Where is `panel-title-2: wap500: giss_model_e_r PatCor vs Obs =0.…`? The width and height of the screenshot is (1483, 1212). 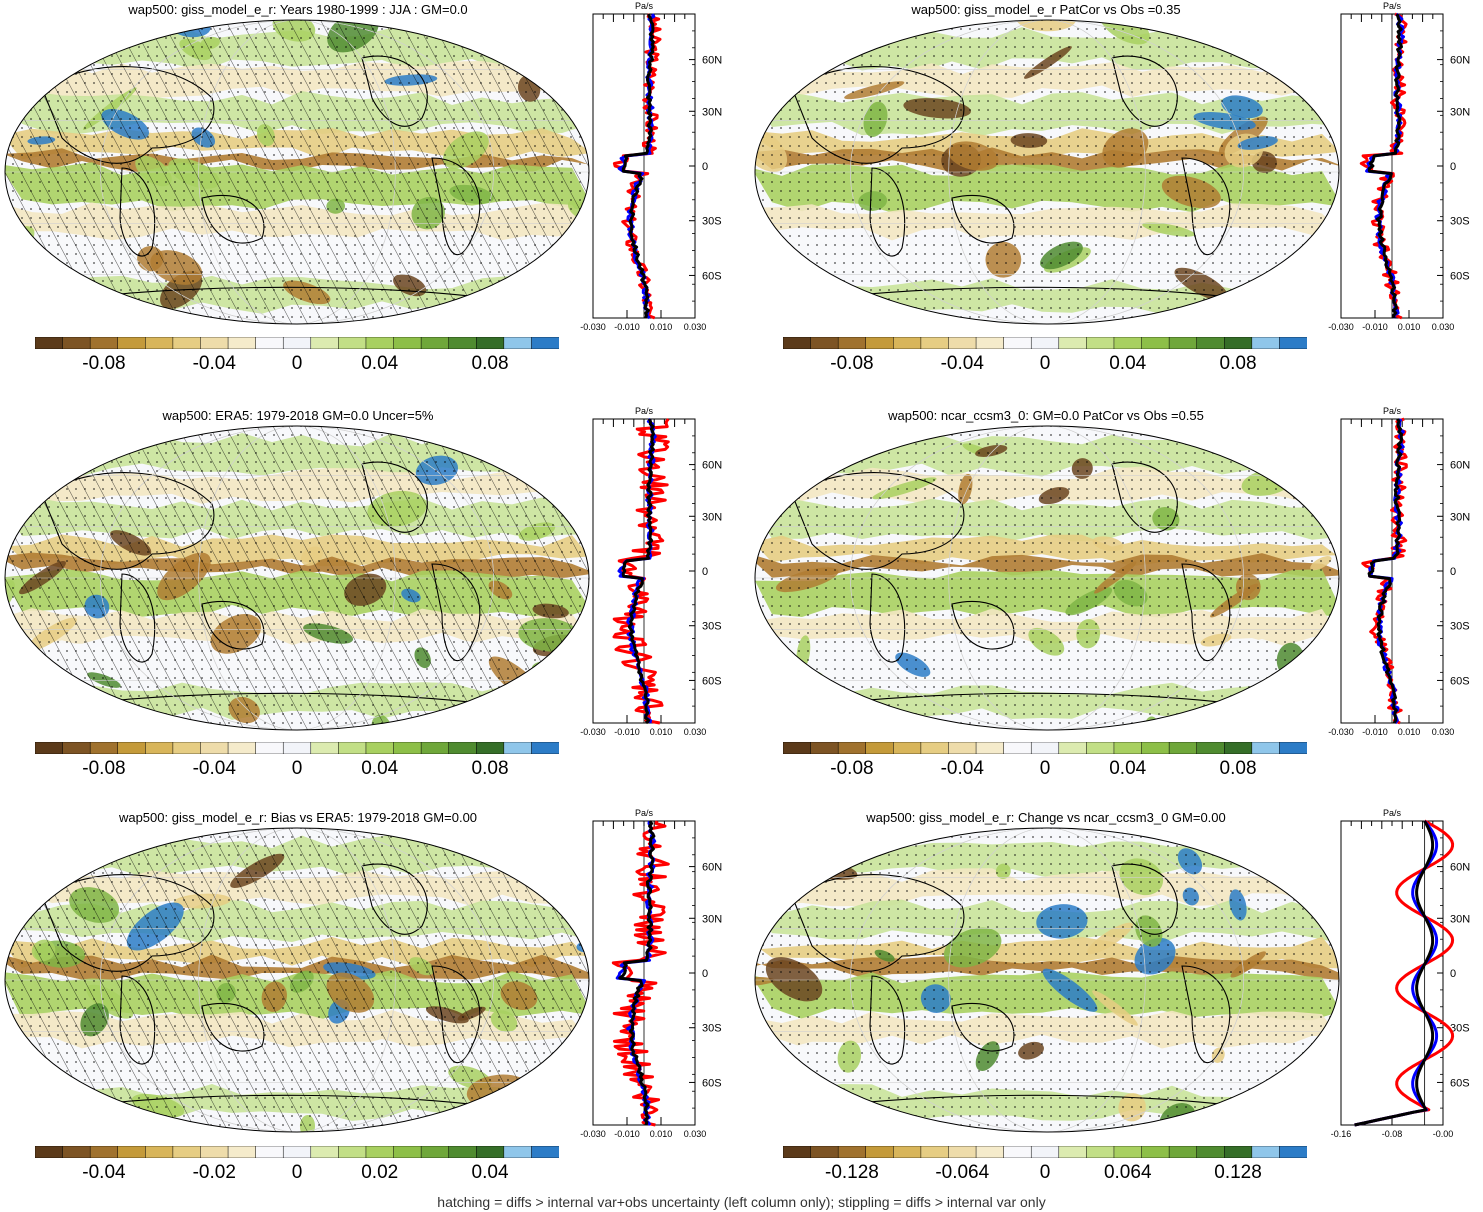
panel-title-2: wap500: giss_model_e_r PatCor vs Obs =0.… is located at coordinates (1046, 9).